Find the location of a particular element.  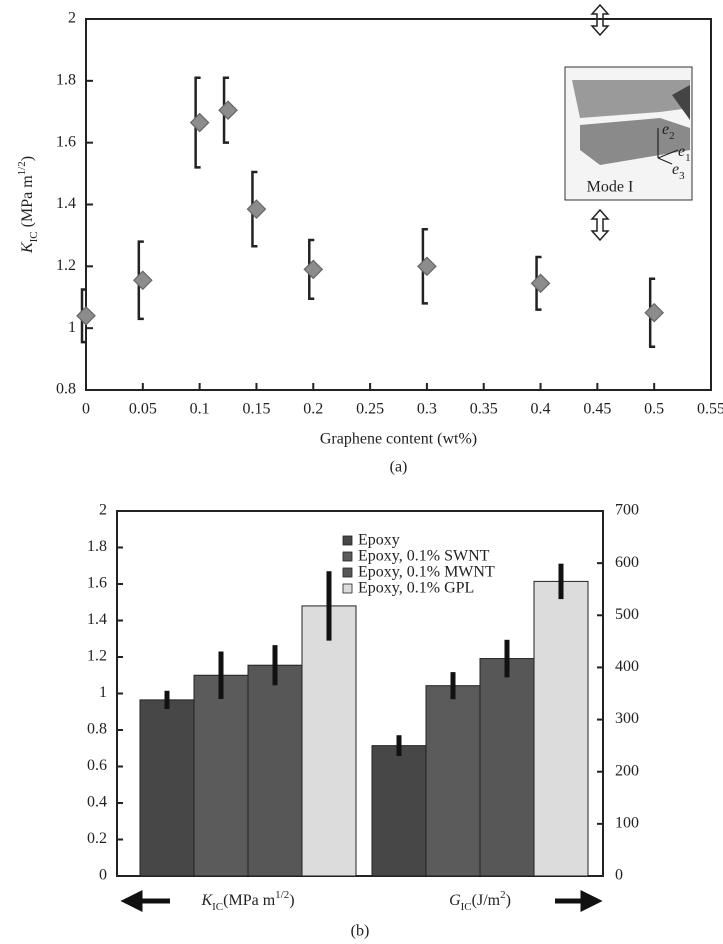

y2-tick-label: 0 is located at coordinates (619, 875).